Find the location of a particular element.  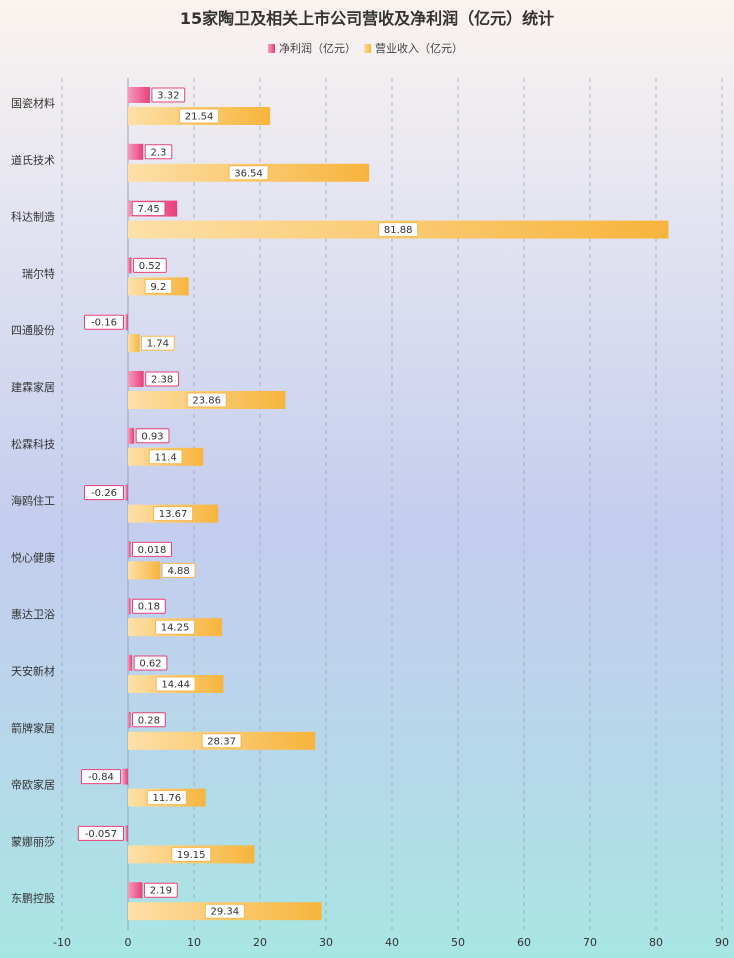

data-label: 4.88 is located at coordinates (178, 571).